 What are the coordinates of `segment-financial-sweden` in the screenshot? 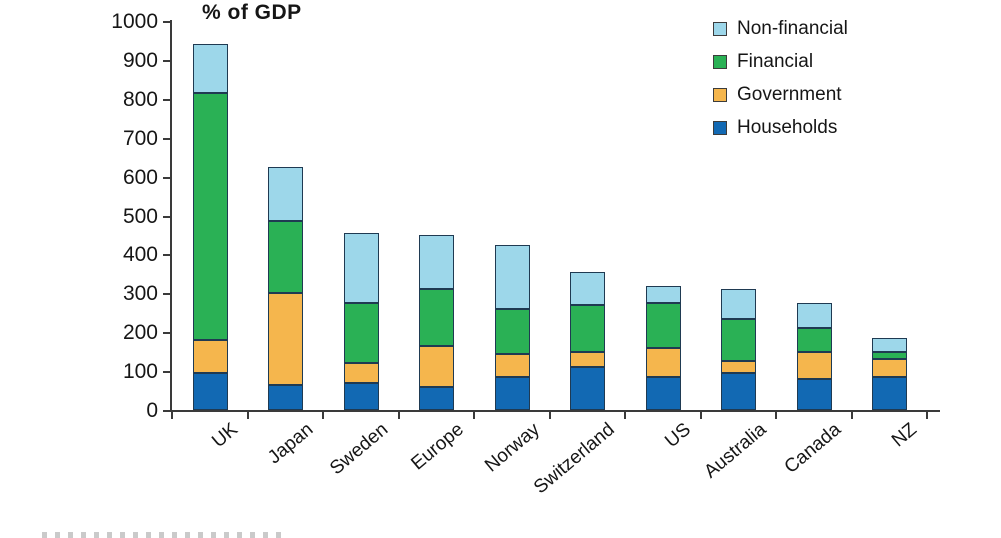 It's located at (361, 333).